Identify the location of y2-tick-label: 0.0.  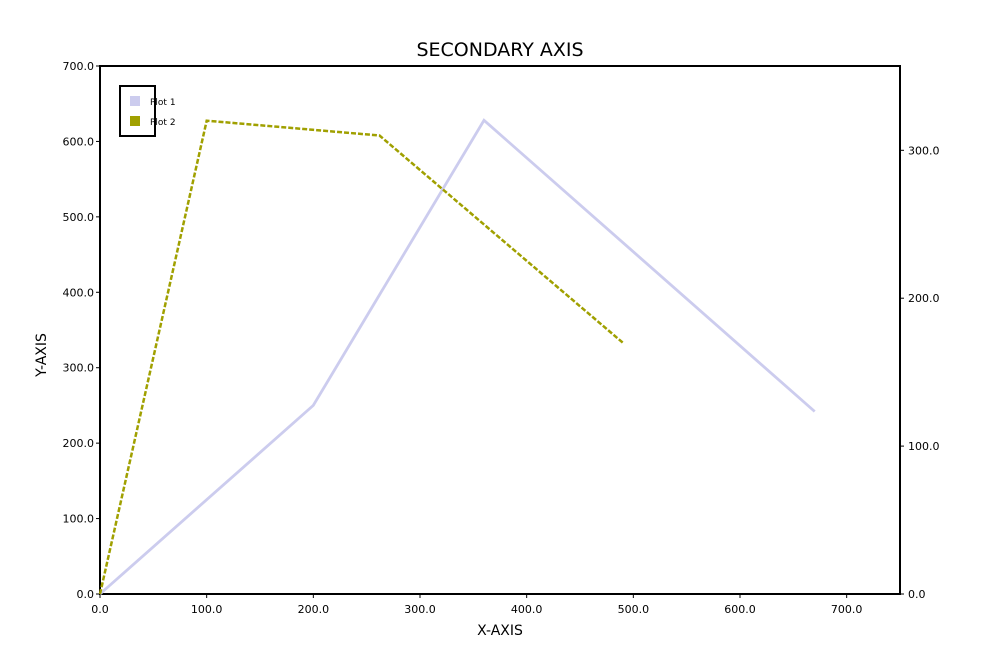
(917, 594).